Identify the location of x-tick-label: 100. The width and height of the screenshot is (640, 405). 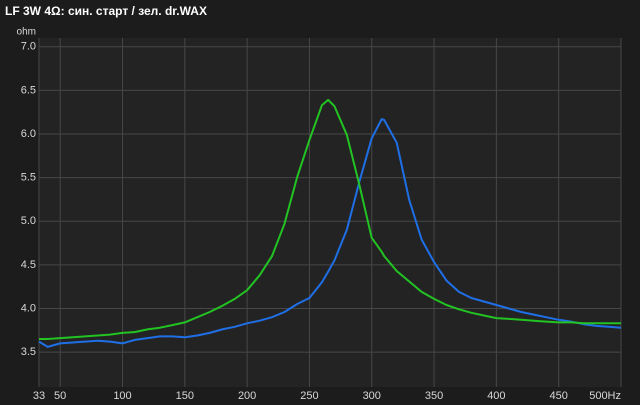
(122, 396).